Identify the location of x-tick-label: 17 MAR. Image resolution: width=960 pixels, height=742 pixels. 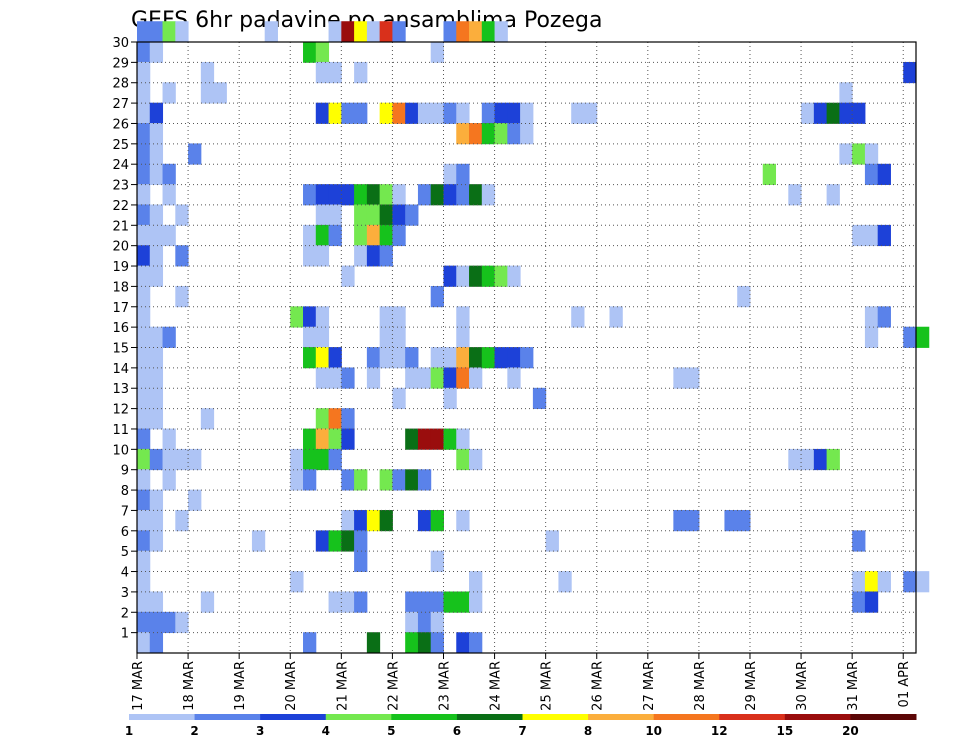
(138, 686).